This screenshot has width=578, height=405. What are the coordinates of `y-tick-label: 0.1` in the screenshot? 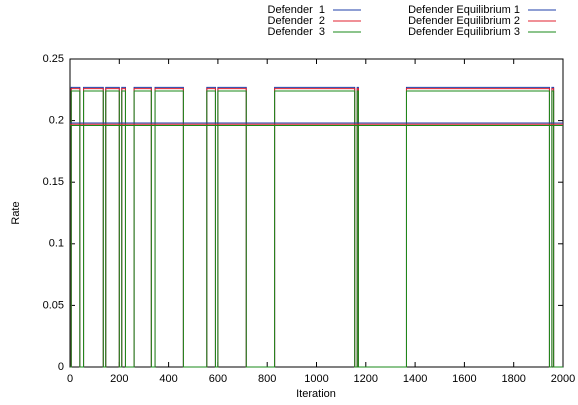 It's located at (56, 244).